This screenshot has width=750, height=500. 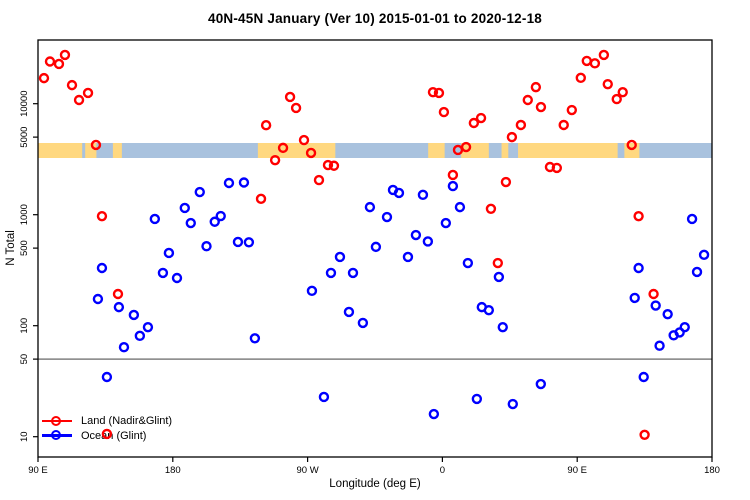 I want to click on legend-ocean-ring-icon, so click(x=56, y=435).